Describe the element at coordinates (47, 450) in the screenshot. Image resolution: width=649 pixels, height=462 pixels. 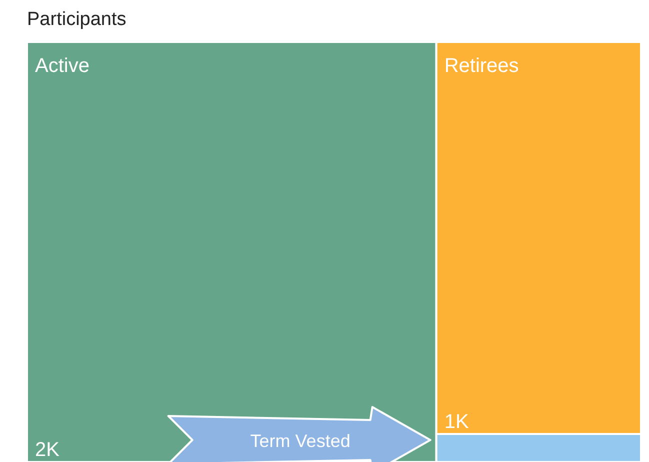
I see `data-label: 2K` at that location.